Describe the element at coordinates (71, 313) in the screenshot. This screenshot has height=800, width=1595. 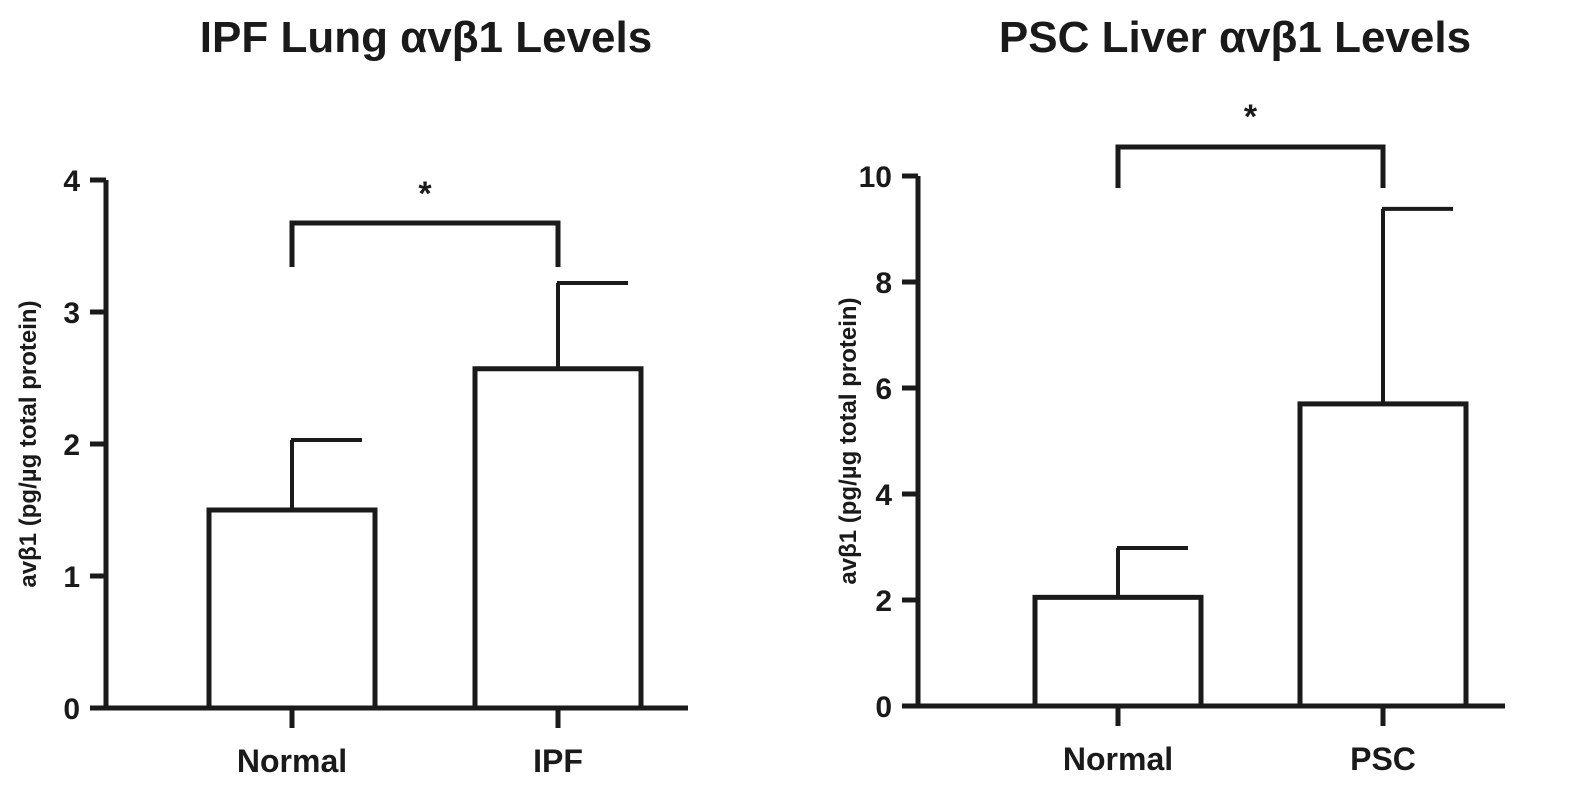
I see `ipf-y-tick-label: 3` at that location.